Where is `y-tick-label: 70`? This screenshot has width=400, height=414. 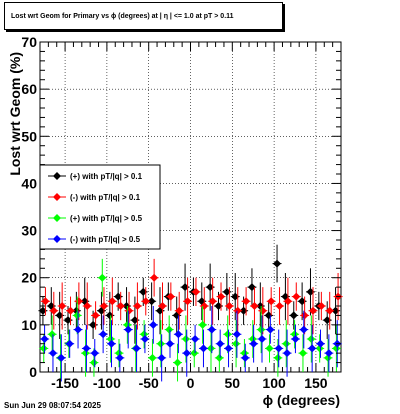
y-tick-label: 70 is located at coordinates (29, 42).